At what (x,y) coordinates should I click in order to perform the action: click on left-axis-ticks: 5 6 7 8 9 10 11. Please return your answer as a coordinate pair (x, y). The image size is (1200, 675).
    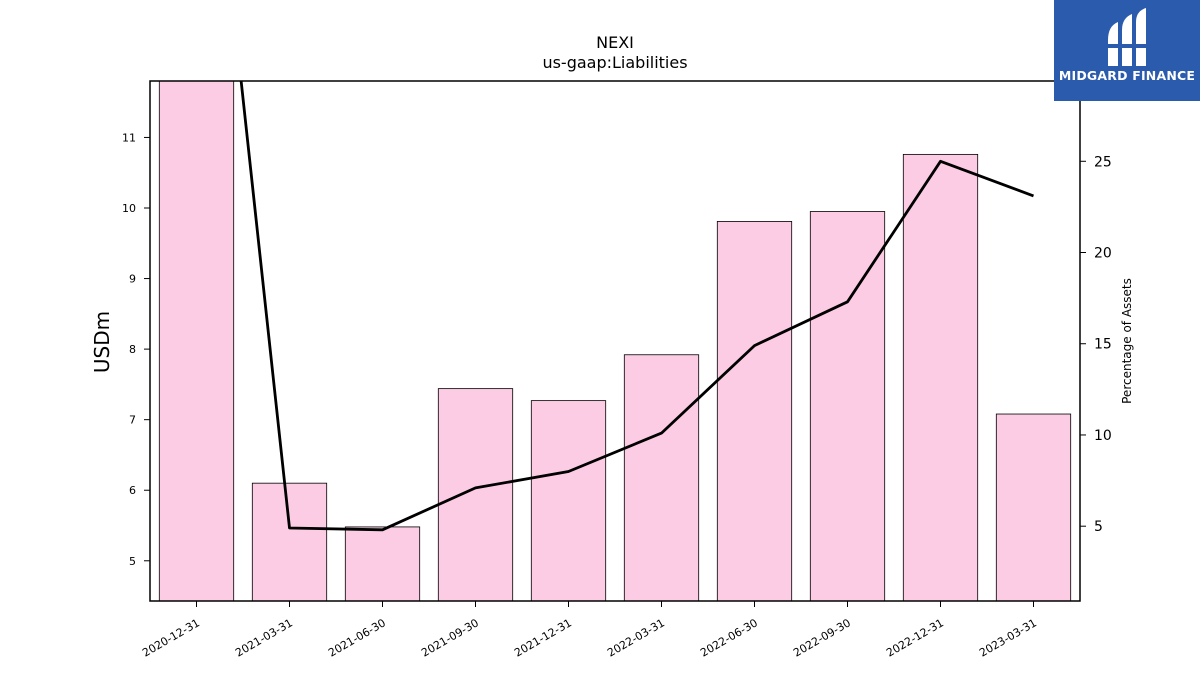
    Looking at the image, I should click on (136, 349).